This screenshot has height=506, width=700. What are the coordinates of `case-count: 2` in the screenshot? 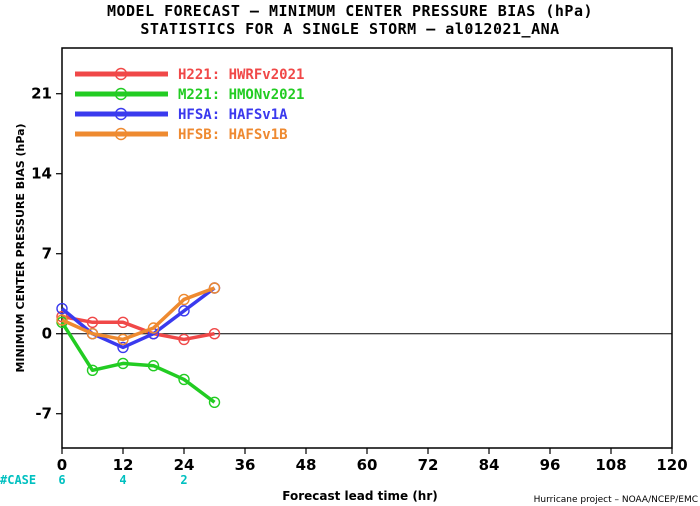 It's located at (183, 480).